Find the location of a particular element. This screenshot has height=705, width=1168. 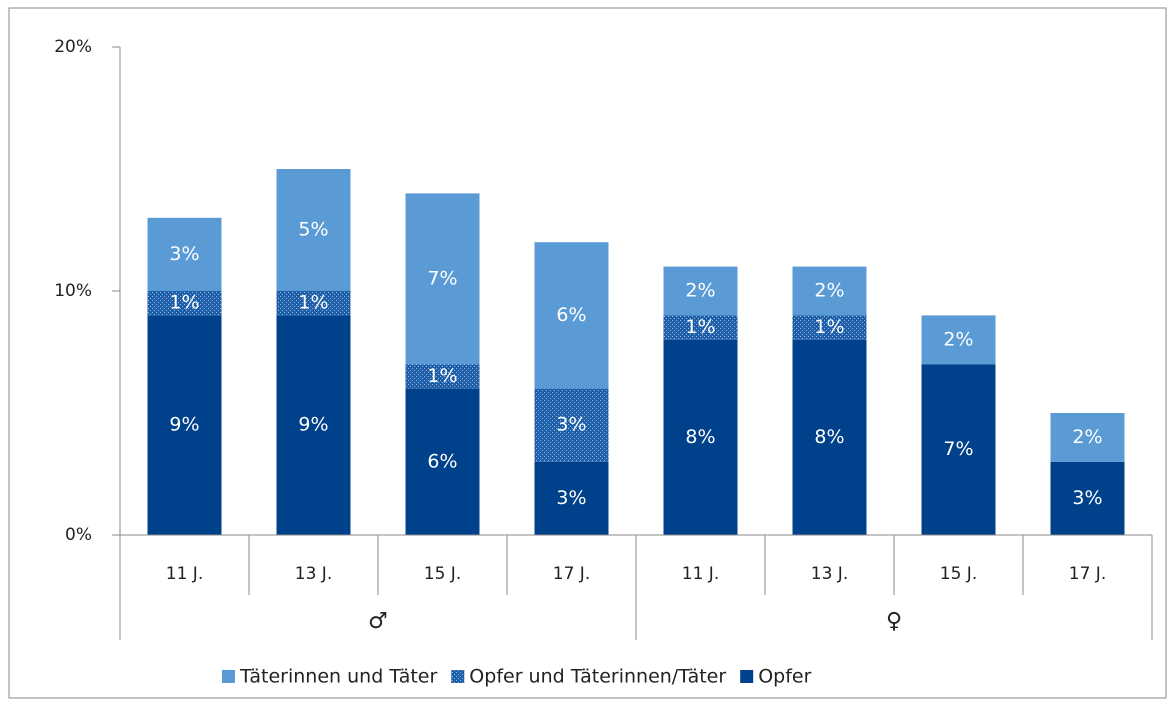

y-tick-label: 10% is located at coordinates (73, 291).